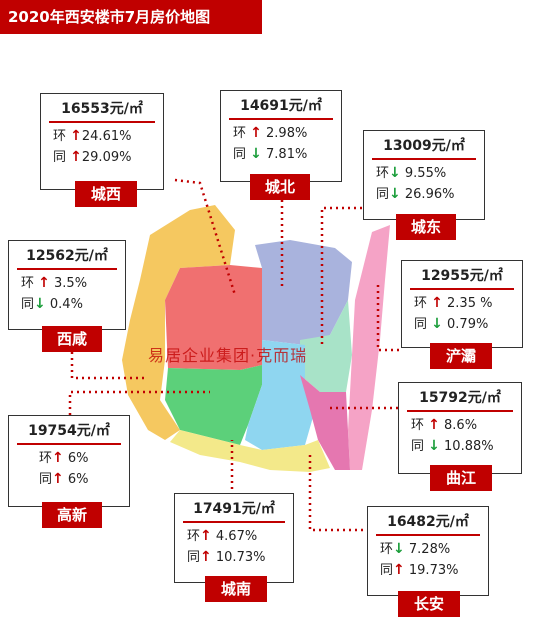 Image resolution: width=540 pixels, height=623 pixels. I want to click on mom-row-xixian: 环 ↑ 3.5%, so click(67, 283).